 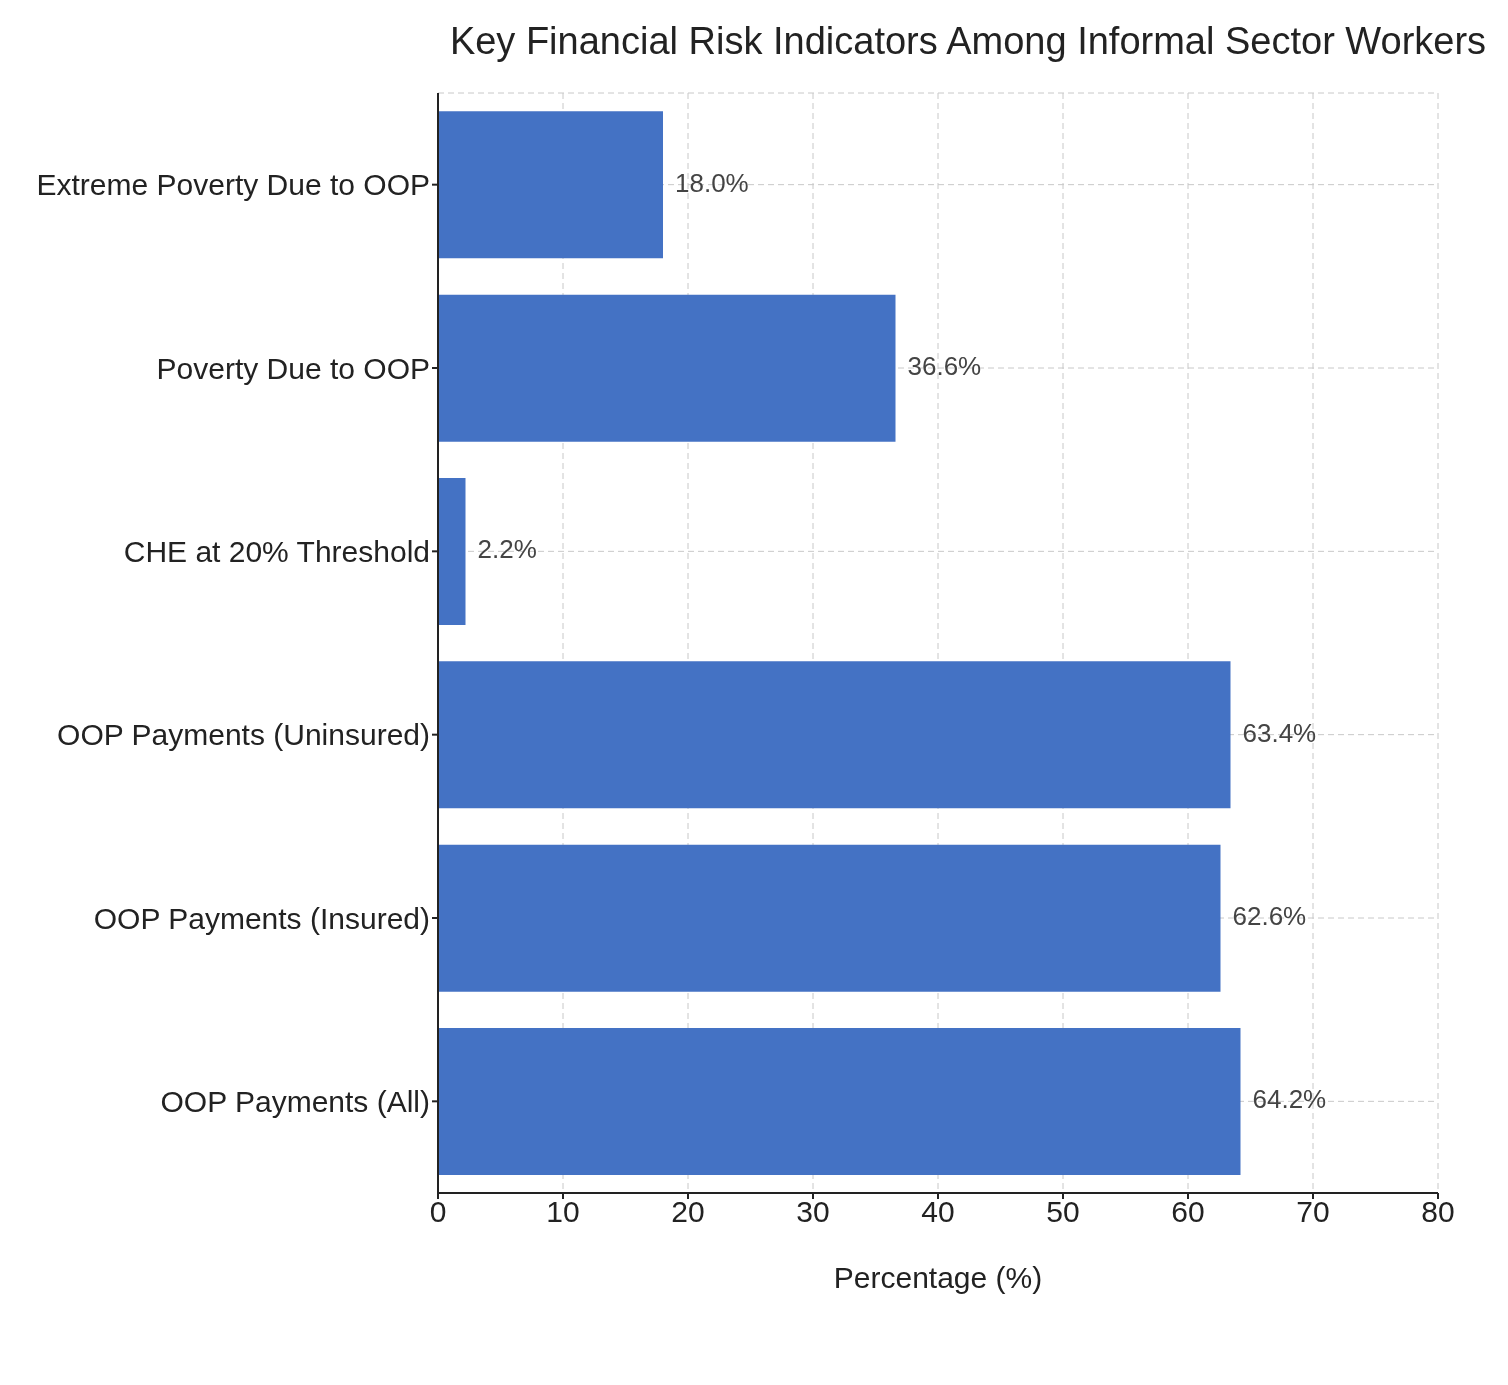 I want to click on data-label: 63.4%, so click(x=1279, y=732).